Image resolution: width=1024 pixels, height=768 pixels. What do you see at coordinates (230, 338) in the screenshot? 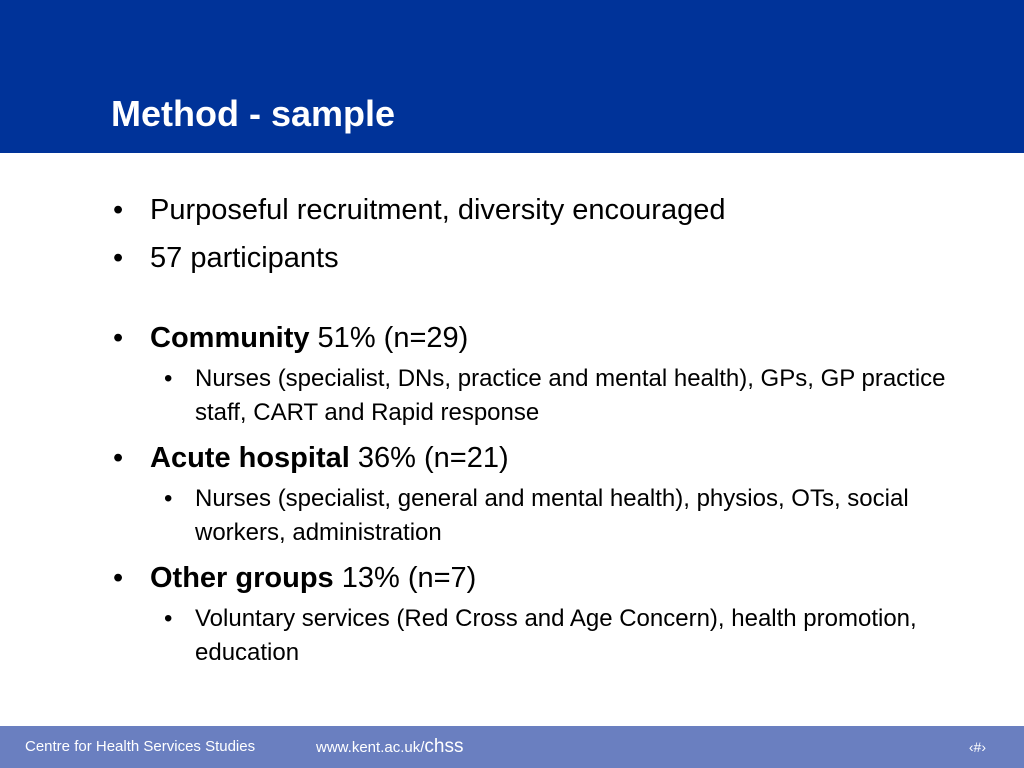
I see `group-name: Community` at bounding box center [230, 338].